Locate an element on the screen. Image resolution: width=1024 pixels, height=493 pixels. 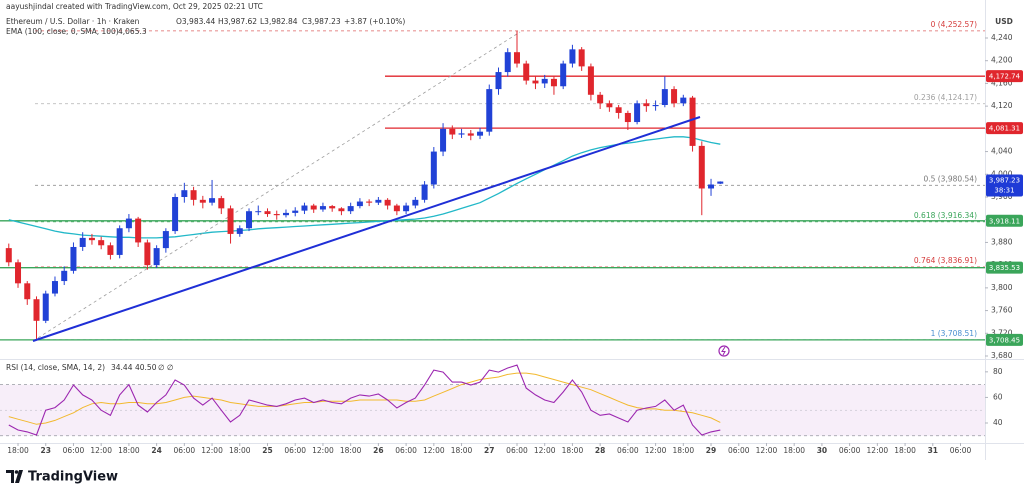
y-tick-label: 4,160 is located at coordinates (1002, 82).